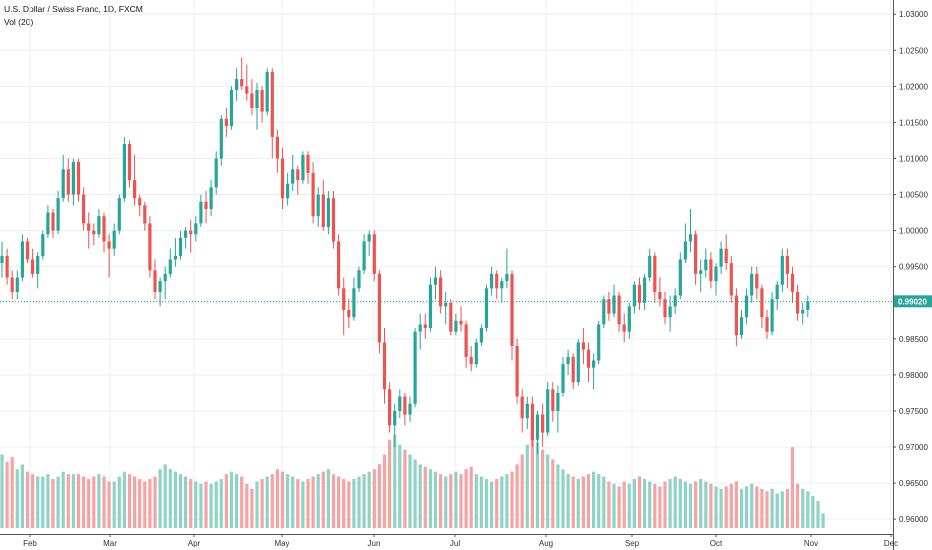 The image size is (932, 550). What do you see at coordinates (891, 543) in the screenshot?
I see `time-tick-label: Dec` at bounding box center [891, 543].